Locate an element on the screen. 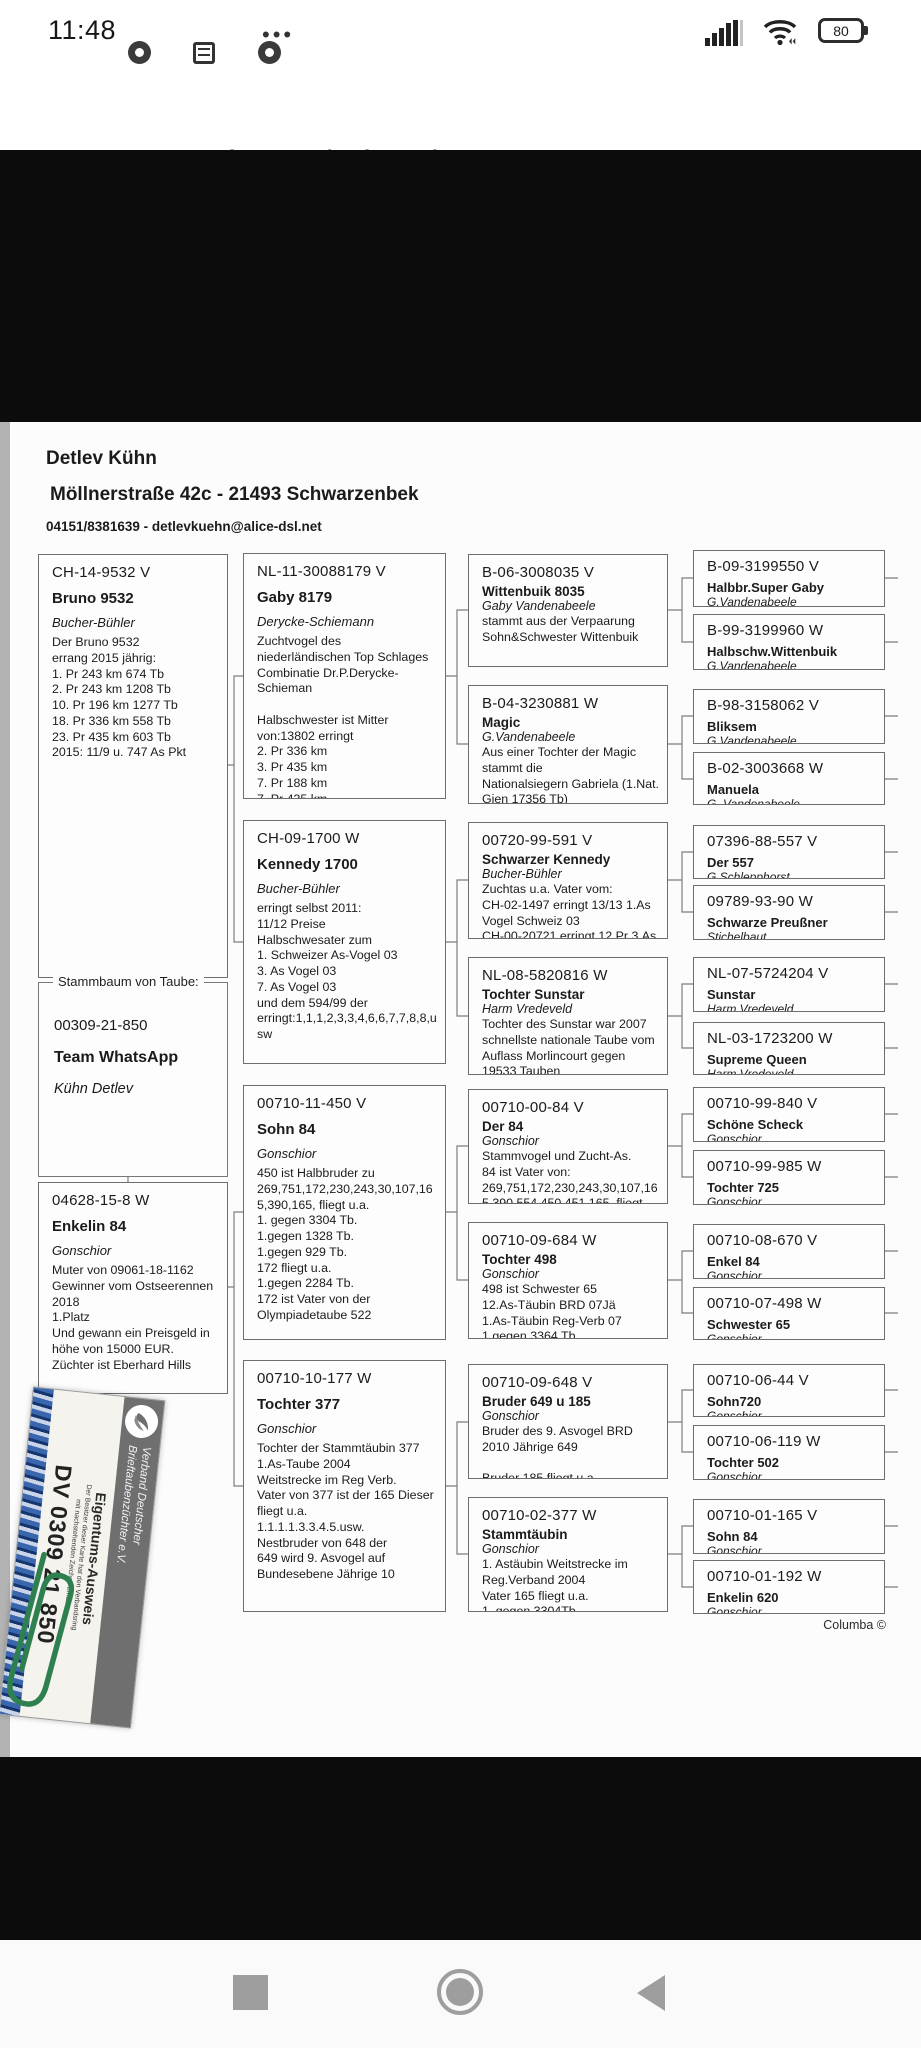  back-button is located at coordinates (651, 1993).